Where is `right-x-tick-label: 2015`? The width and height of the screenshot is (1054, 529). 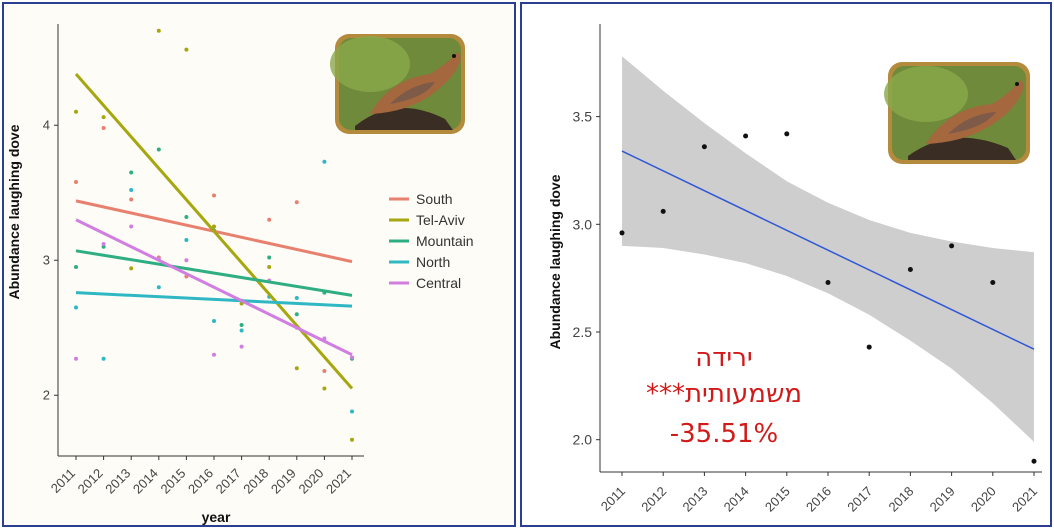
right-x-tick-label: 2015 is located at coordinates (777, 499).